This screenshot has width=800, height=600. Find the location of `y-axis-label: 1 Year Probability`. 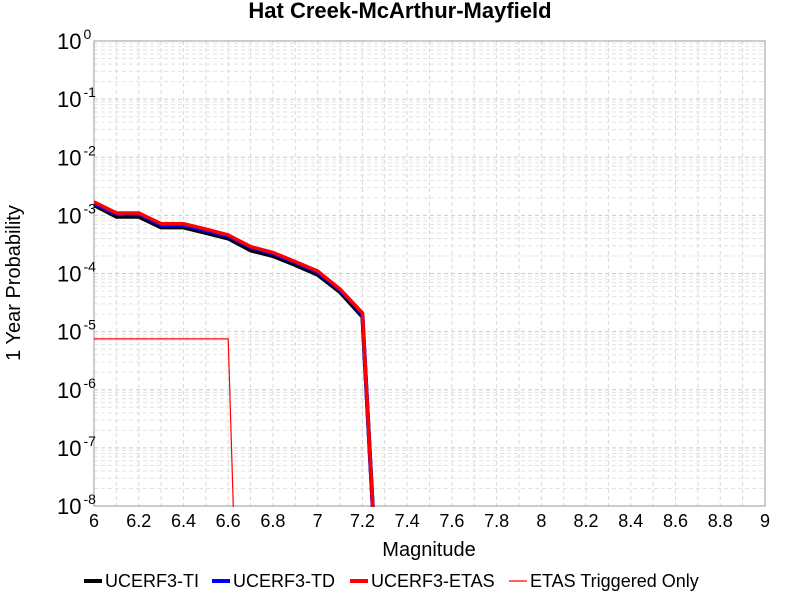

y-axis-label: 1 Year Probability is located at coordinates (14, 283).